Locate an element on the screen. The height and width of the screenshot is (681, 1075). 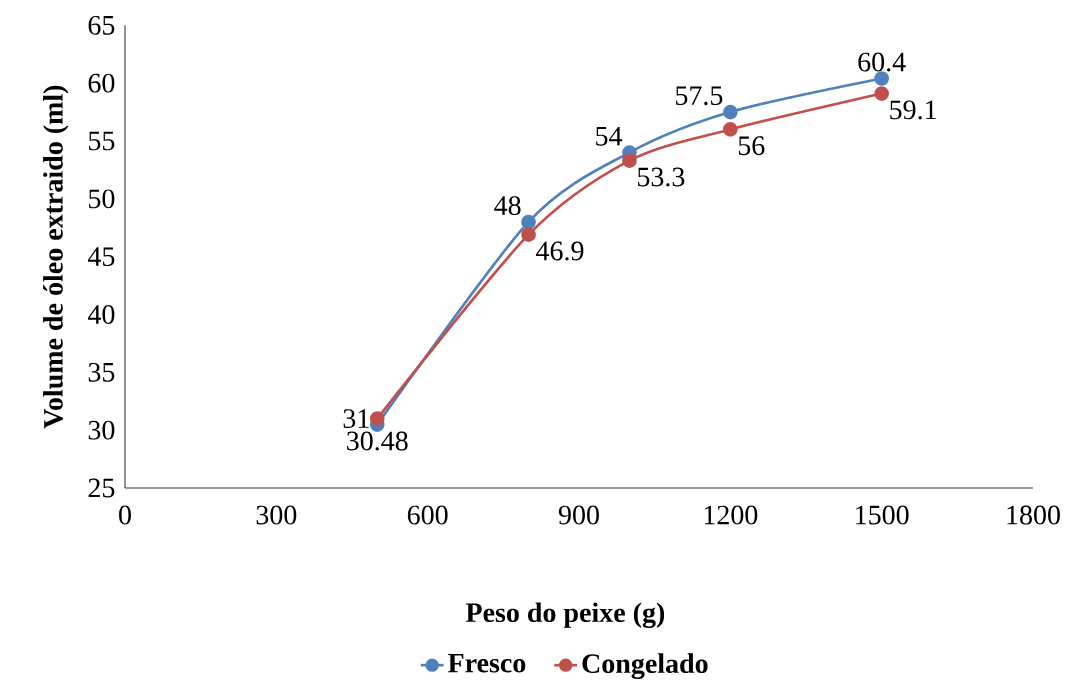
y-tick-label: 25 is located at coordinates (101, 488).